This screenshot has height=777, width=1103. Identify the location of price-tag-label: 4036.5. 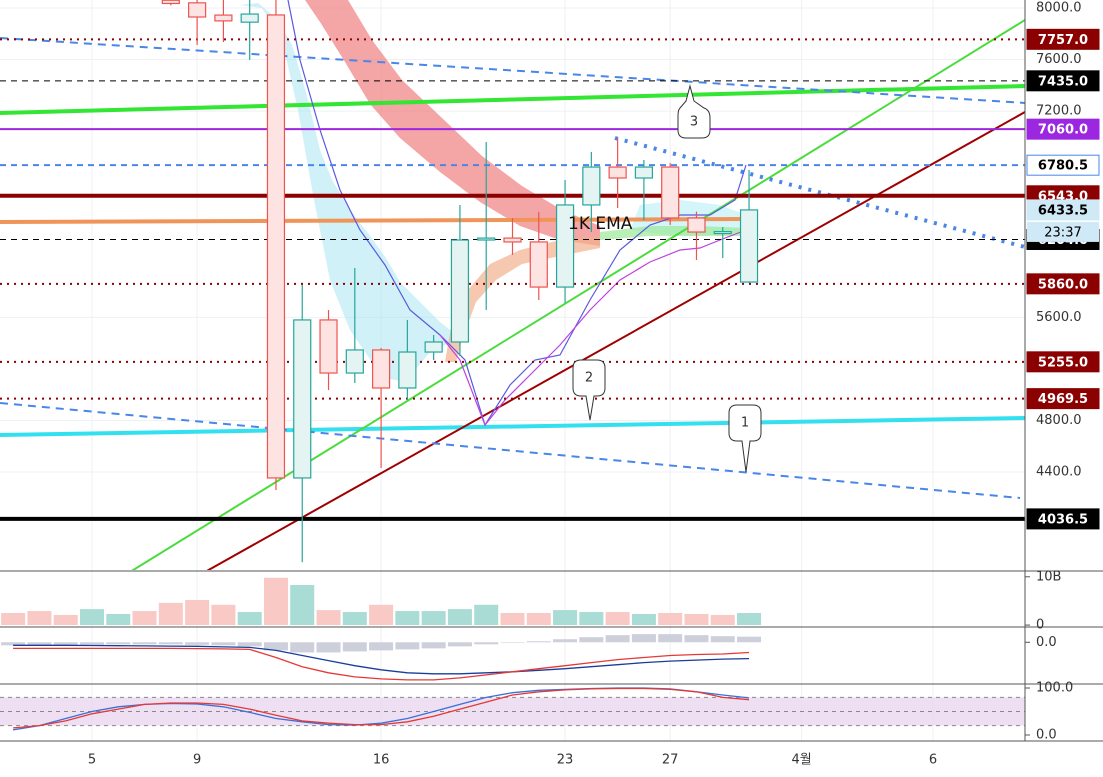
(1063, 519).